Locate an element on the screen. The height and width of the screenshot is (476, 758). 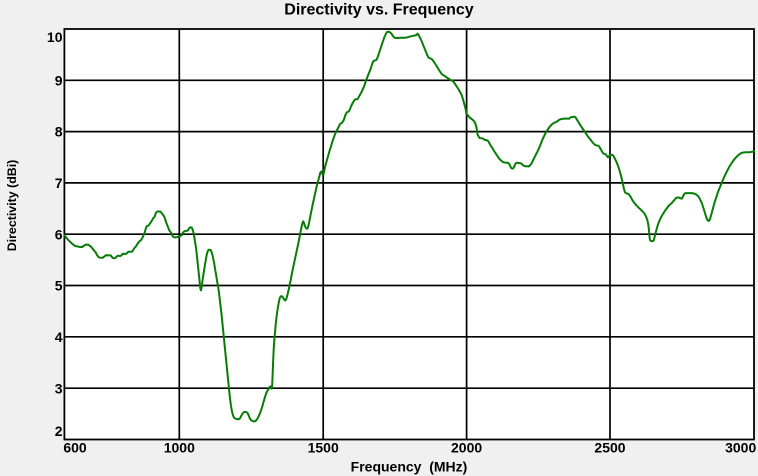
svg-text: 2 is located at coordinates (59, 431).